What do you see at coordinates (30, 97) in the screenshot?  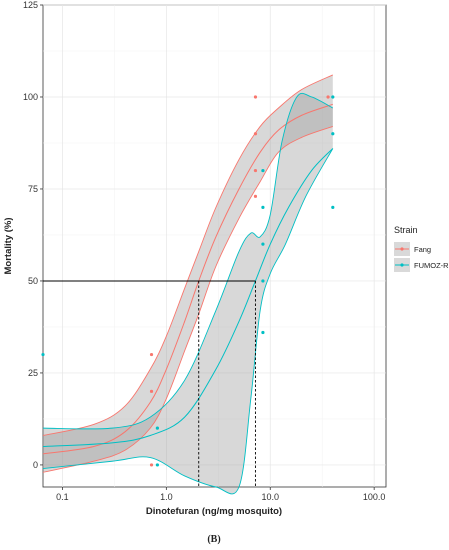 I see `y-tick-label: 100` at bounding box center [30, 97].